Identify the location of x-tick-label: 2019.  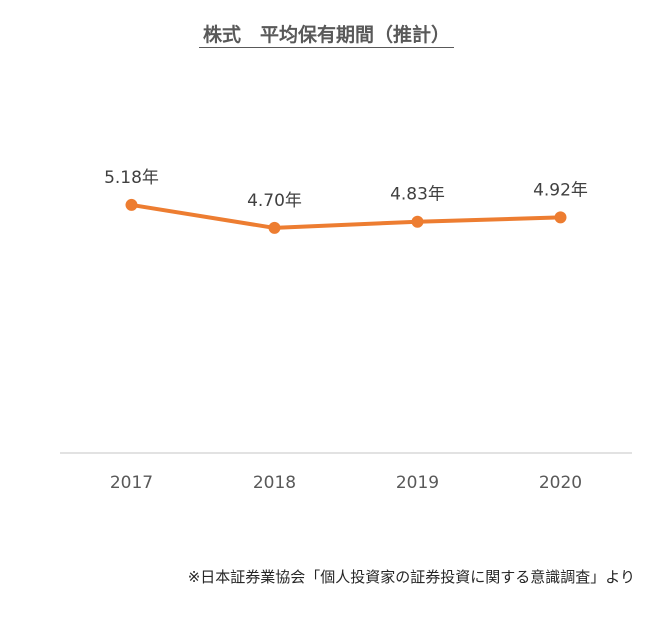
(417, 483).